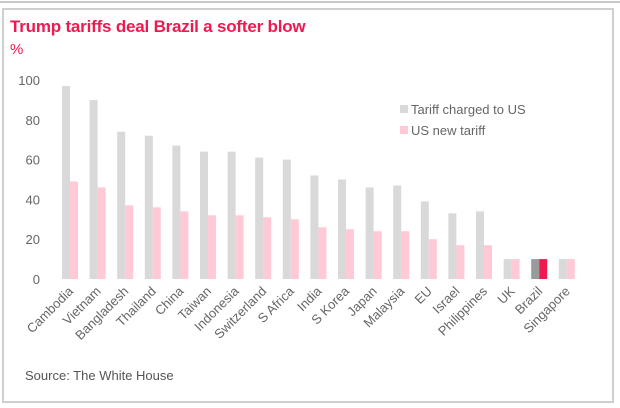 This screenshot has width=620, height=408. Describe the element at coordinates (294, 249) in the screenshot. I see `bar-us-new-tariff-s-africa` at that location.